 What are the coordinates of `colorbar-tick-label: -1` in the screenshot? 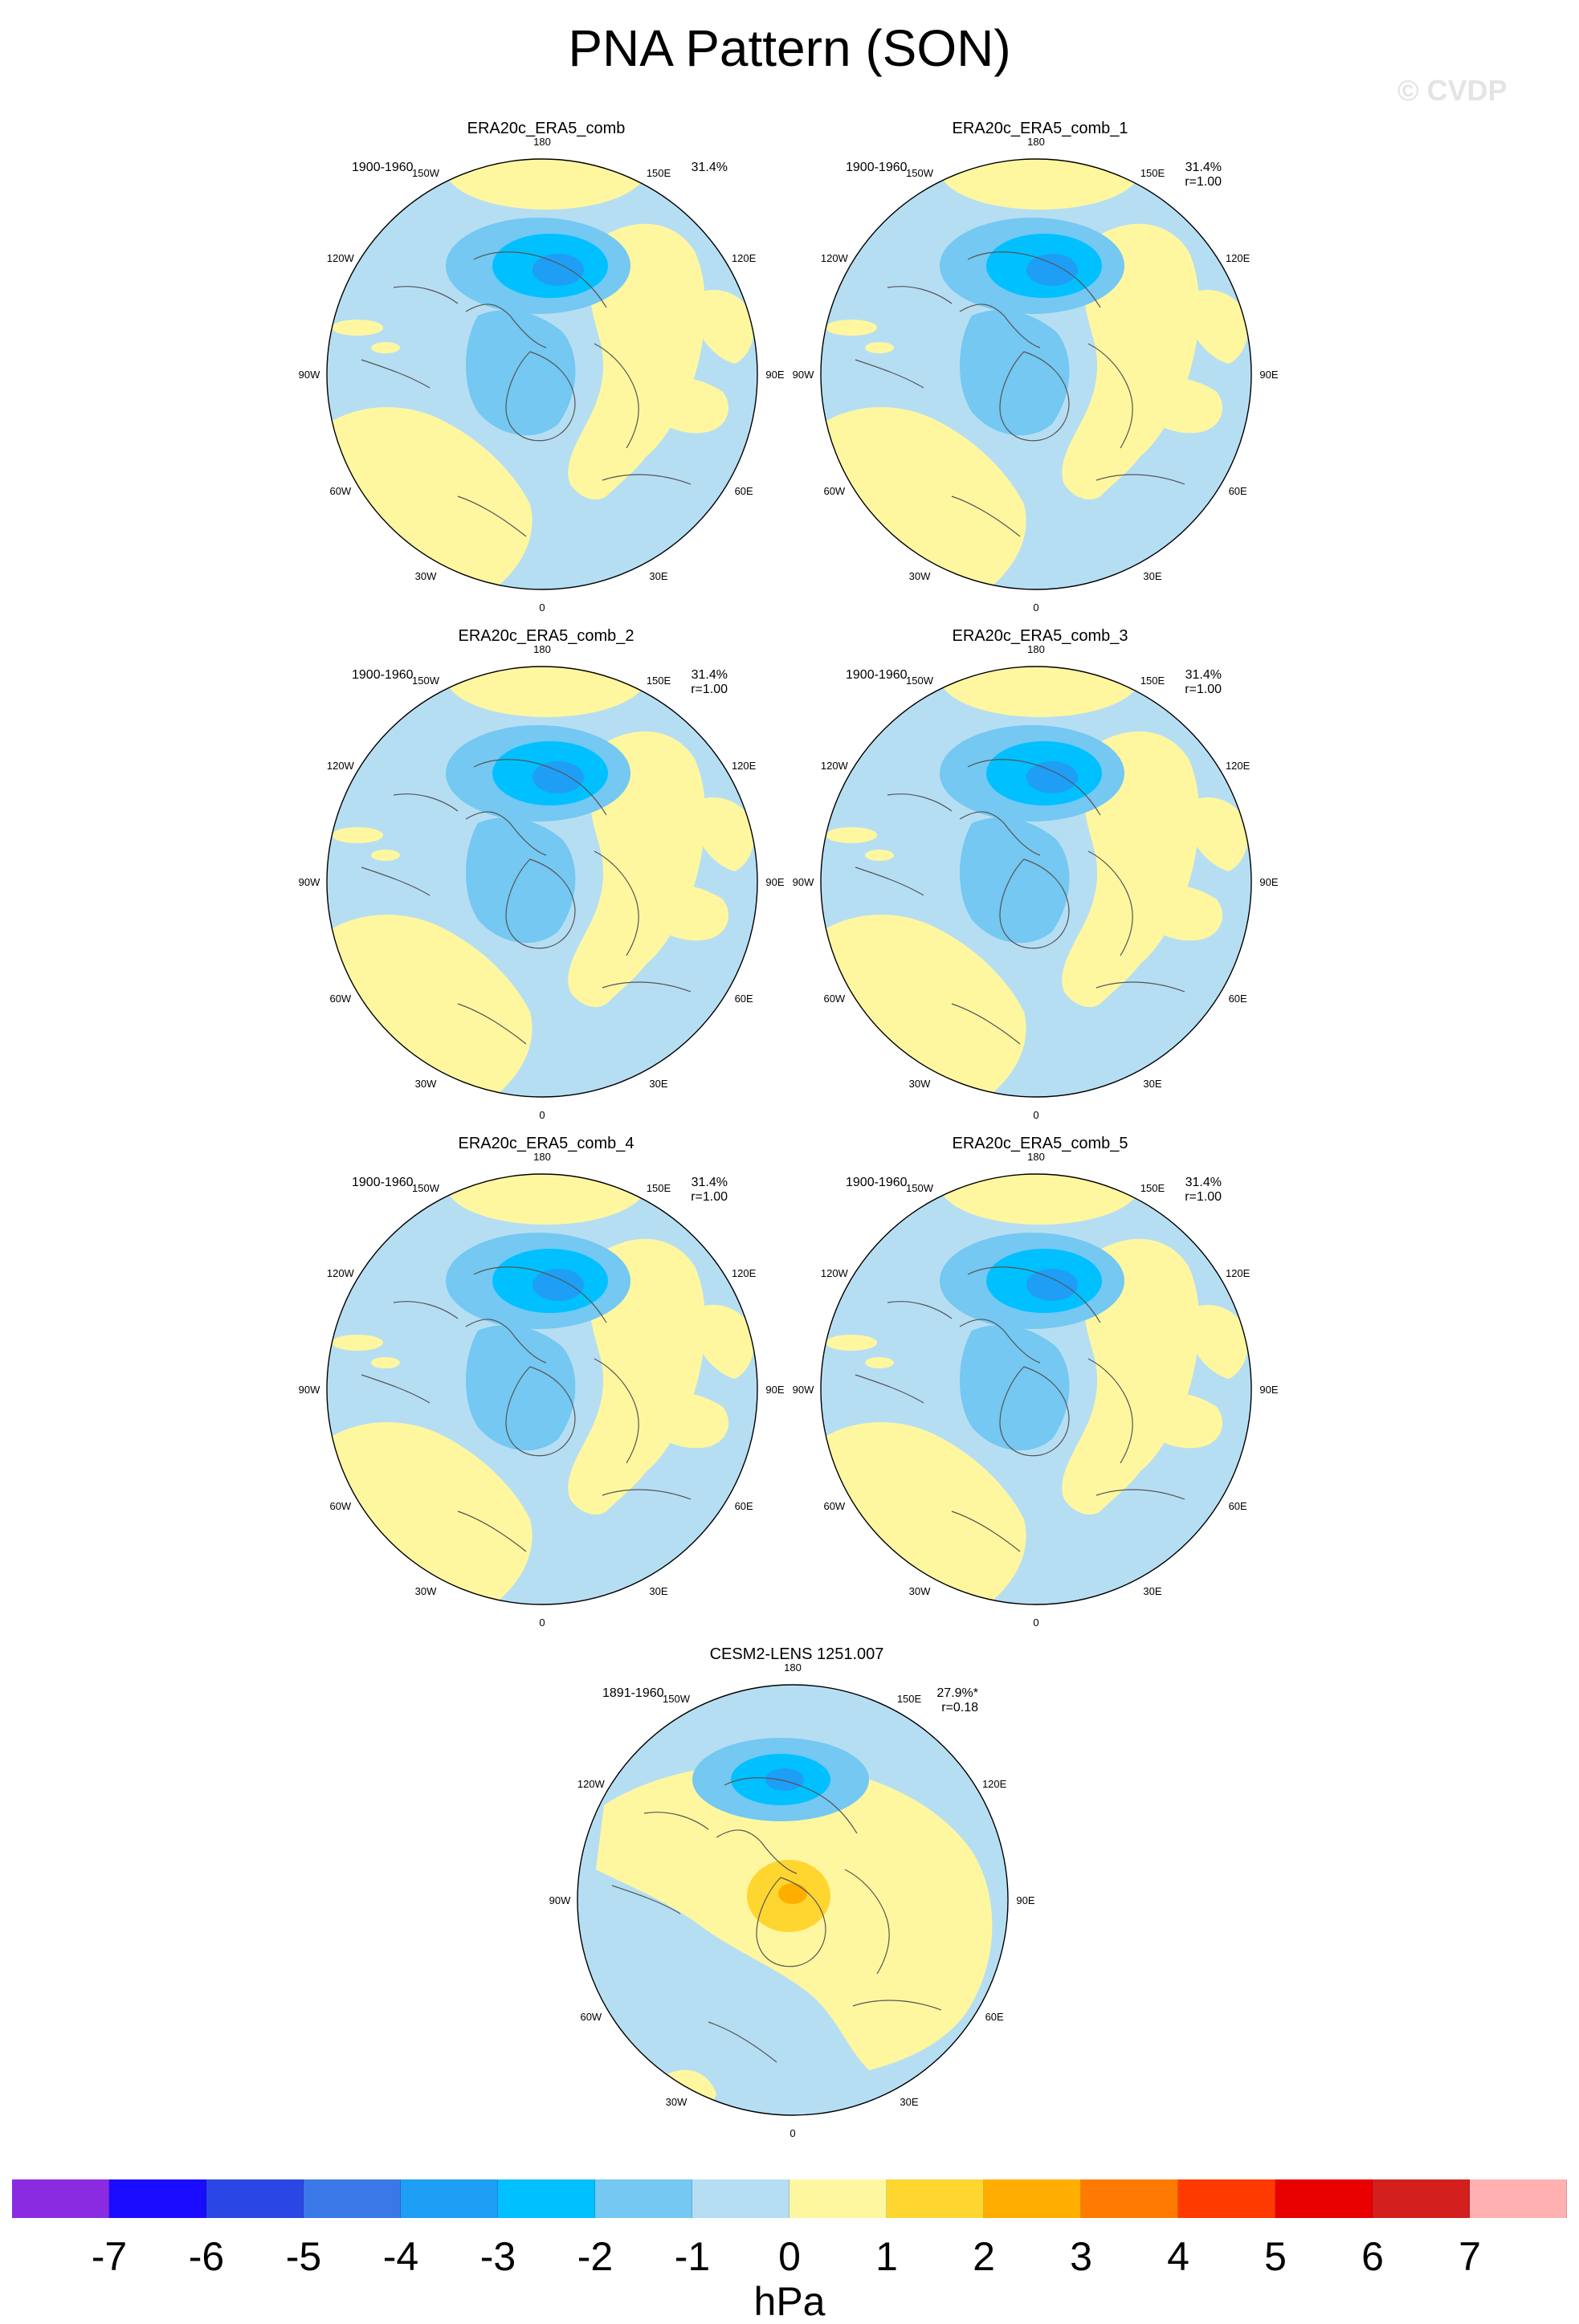 It's located at (692, 2257).